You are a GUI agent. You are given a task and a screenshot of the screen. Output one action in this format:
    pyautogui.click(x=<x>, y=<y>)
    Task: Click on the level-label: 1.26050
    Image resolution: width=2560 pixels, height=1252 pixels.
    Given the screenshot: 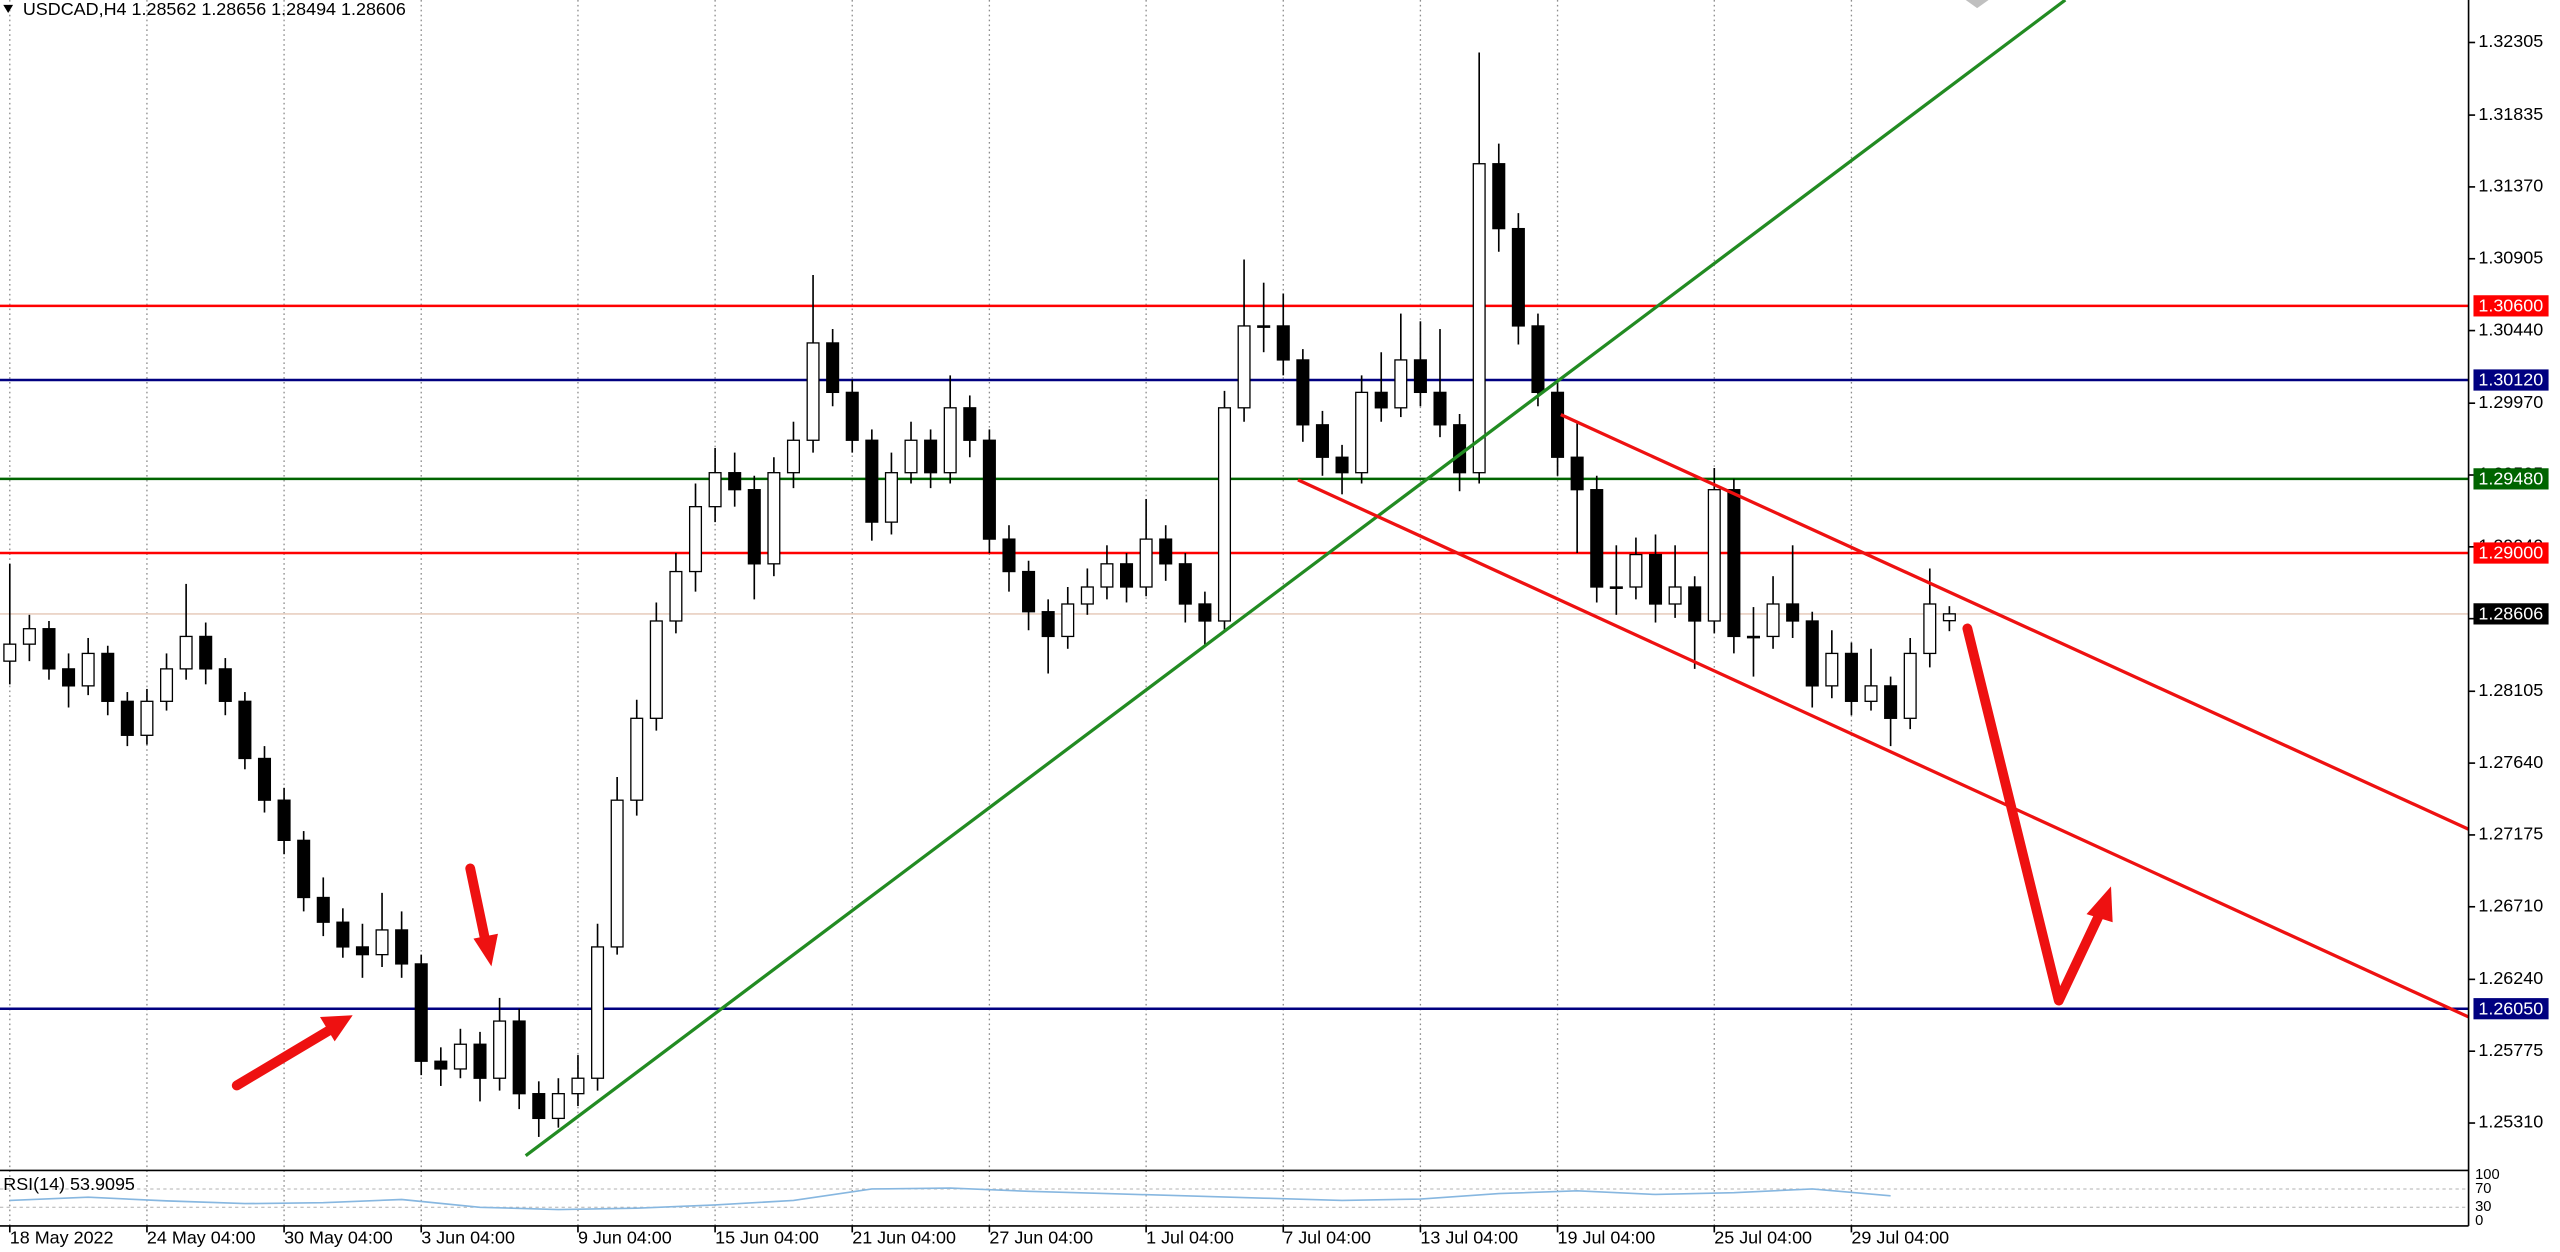 What is the action you would take?
    pyautogui.click(x=2510, y=1008)
    